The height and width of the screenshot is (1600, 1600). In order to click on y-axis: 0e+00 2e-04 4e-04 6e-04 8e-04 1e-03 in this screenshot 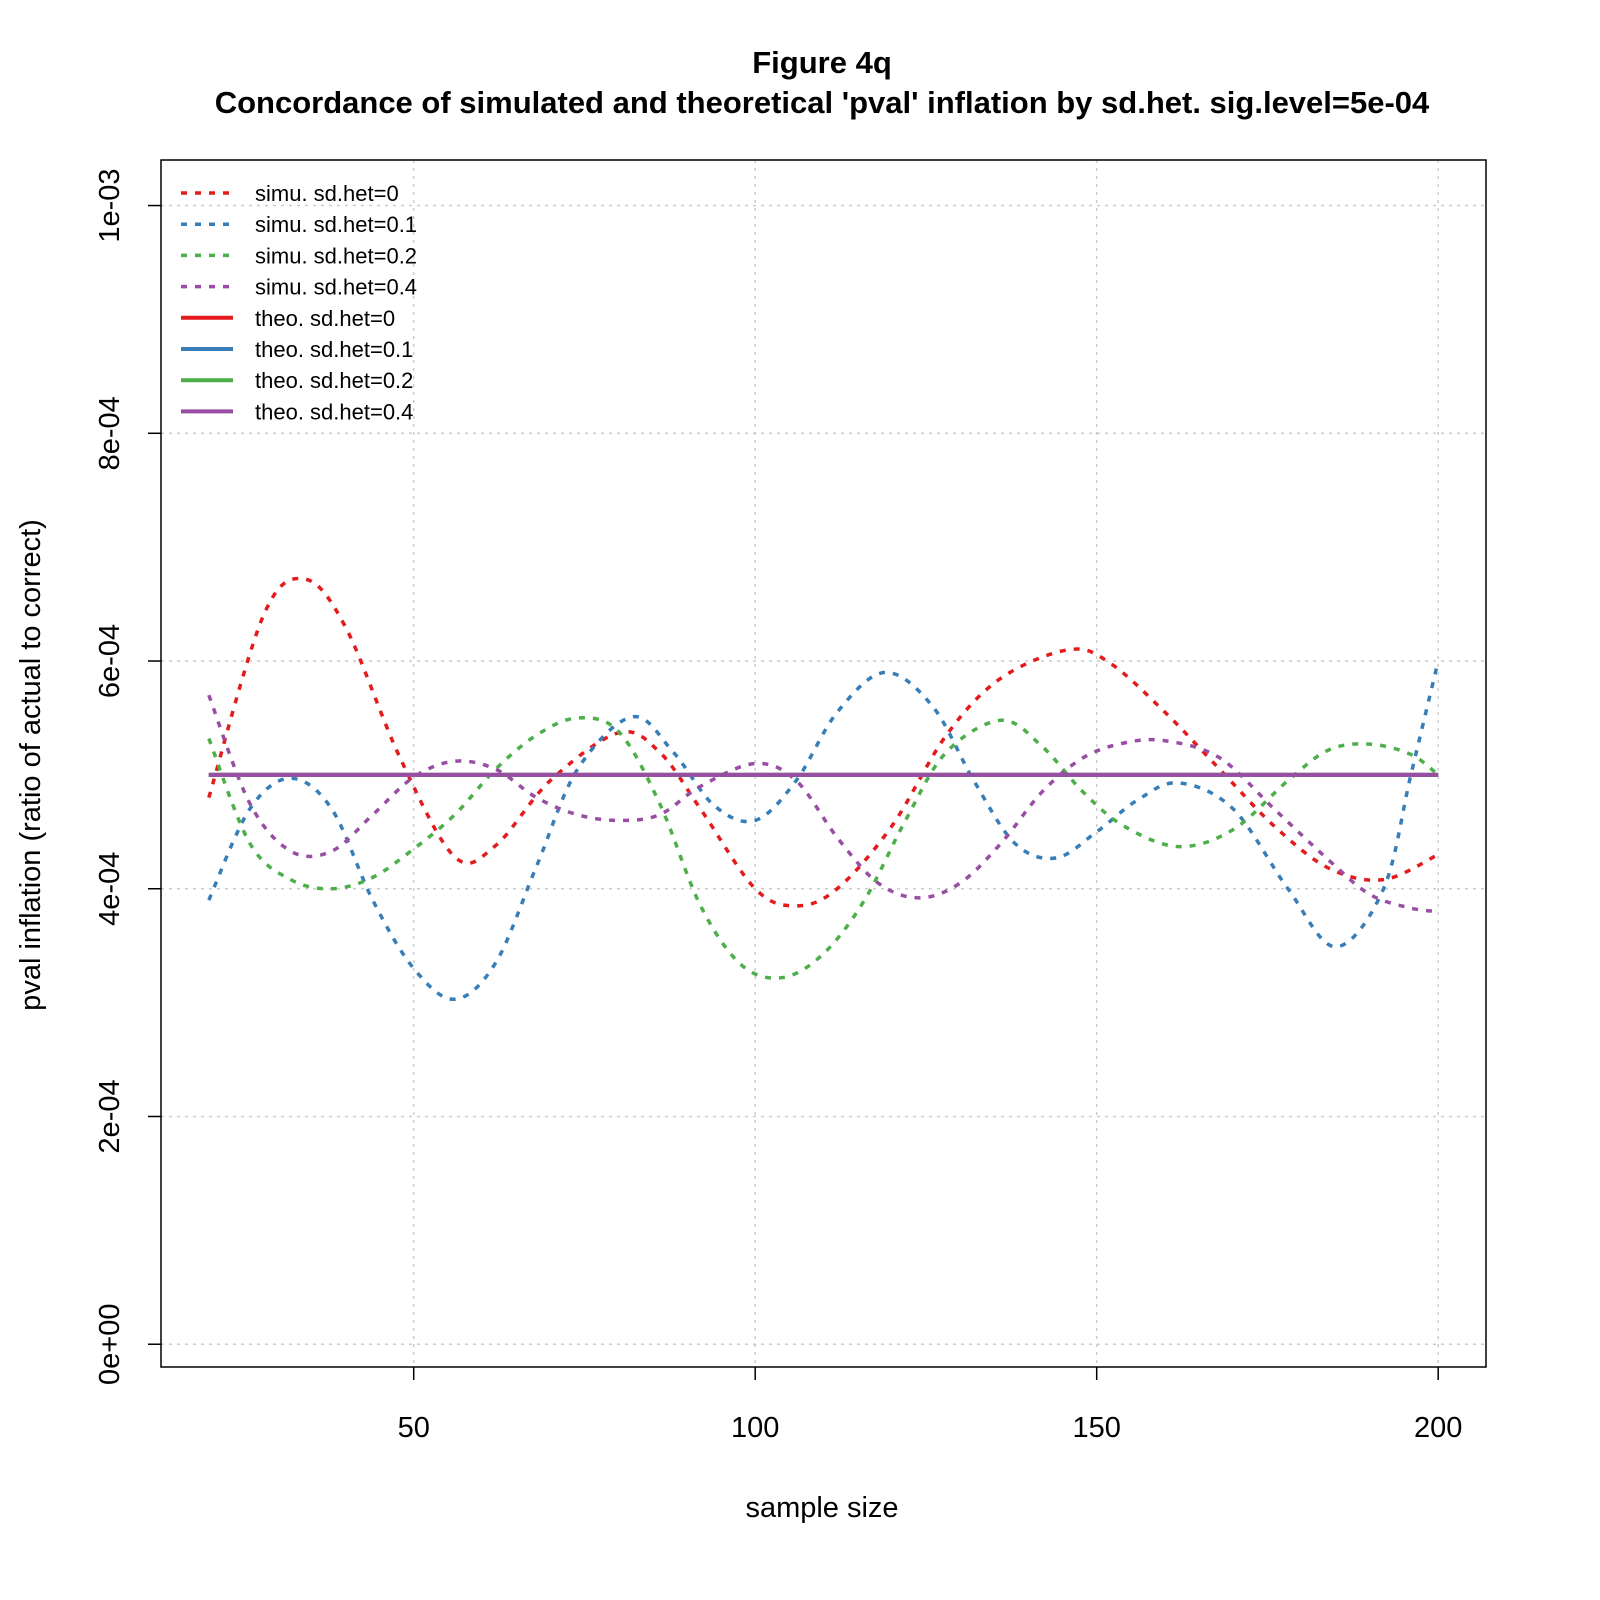, I will do `click(127, 776)`.